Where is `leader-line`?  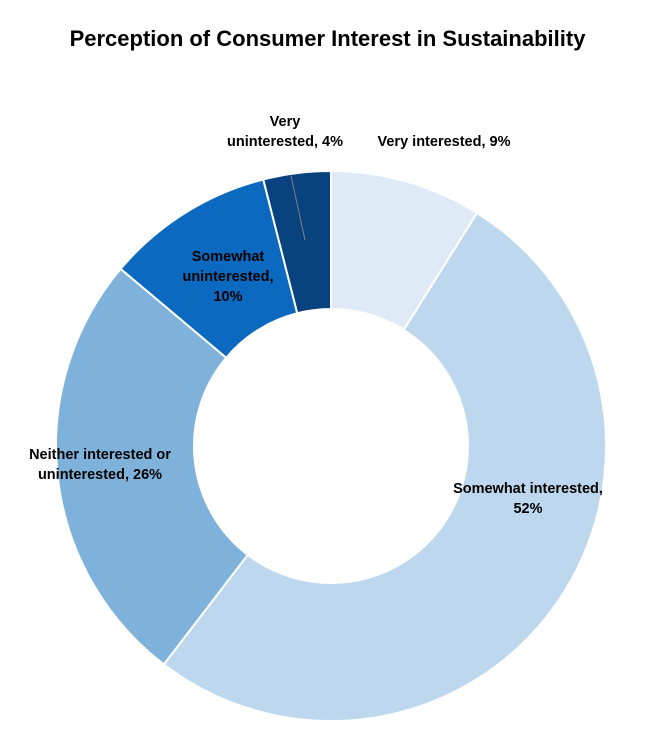
leader-line is located at coordinates (298, 208).